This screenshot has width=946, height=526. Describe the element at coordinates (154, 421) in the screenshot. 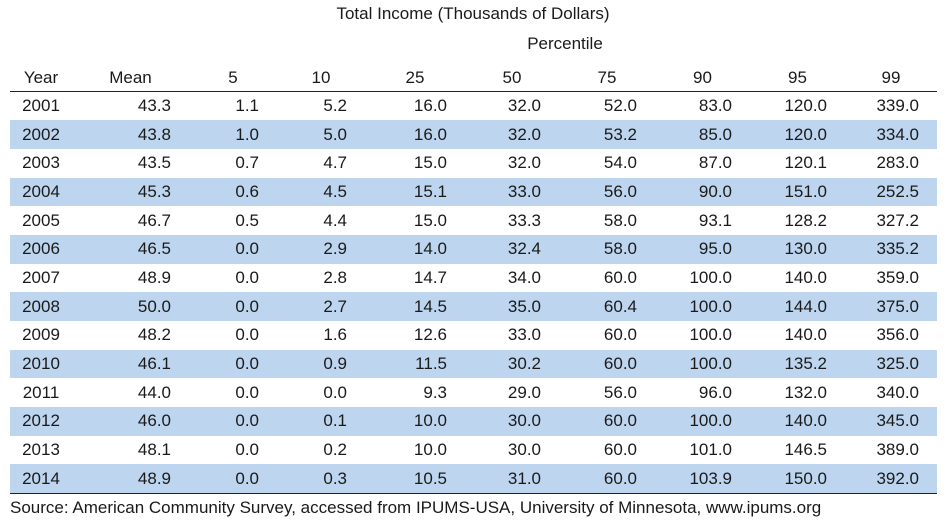

I see `cell-value: 46.0` at that location.